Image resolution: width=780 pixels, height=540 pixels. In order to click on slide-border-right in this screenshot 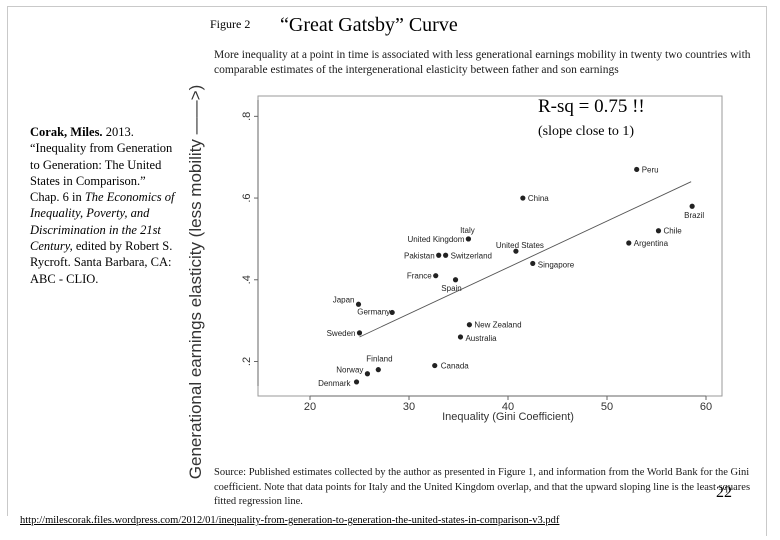, I will do `click(766, 271)`.